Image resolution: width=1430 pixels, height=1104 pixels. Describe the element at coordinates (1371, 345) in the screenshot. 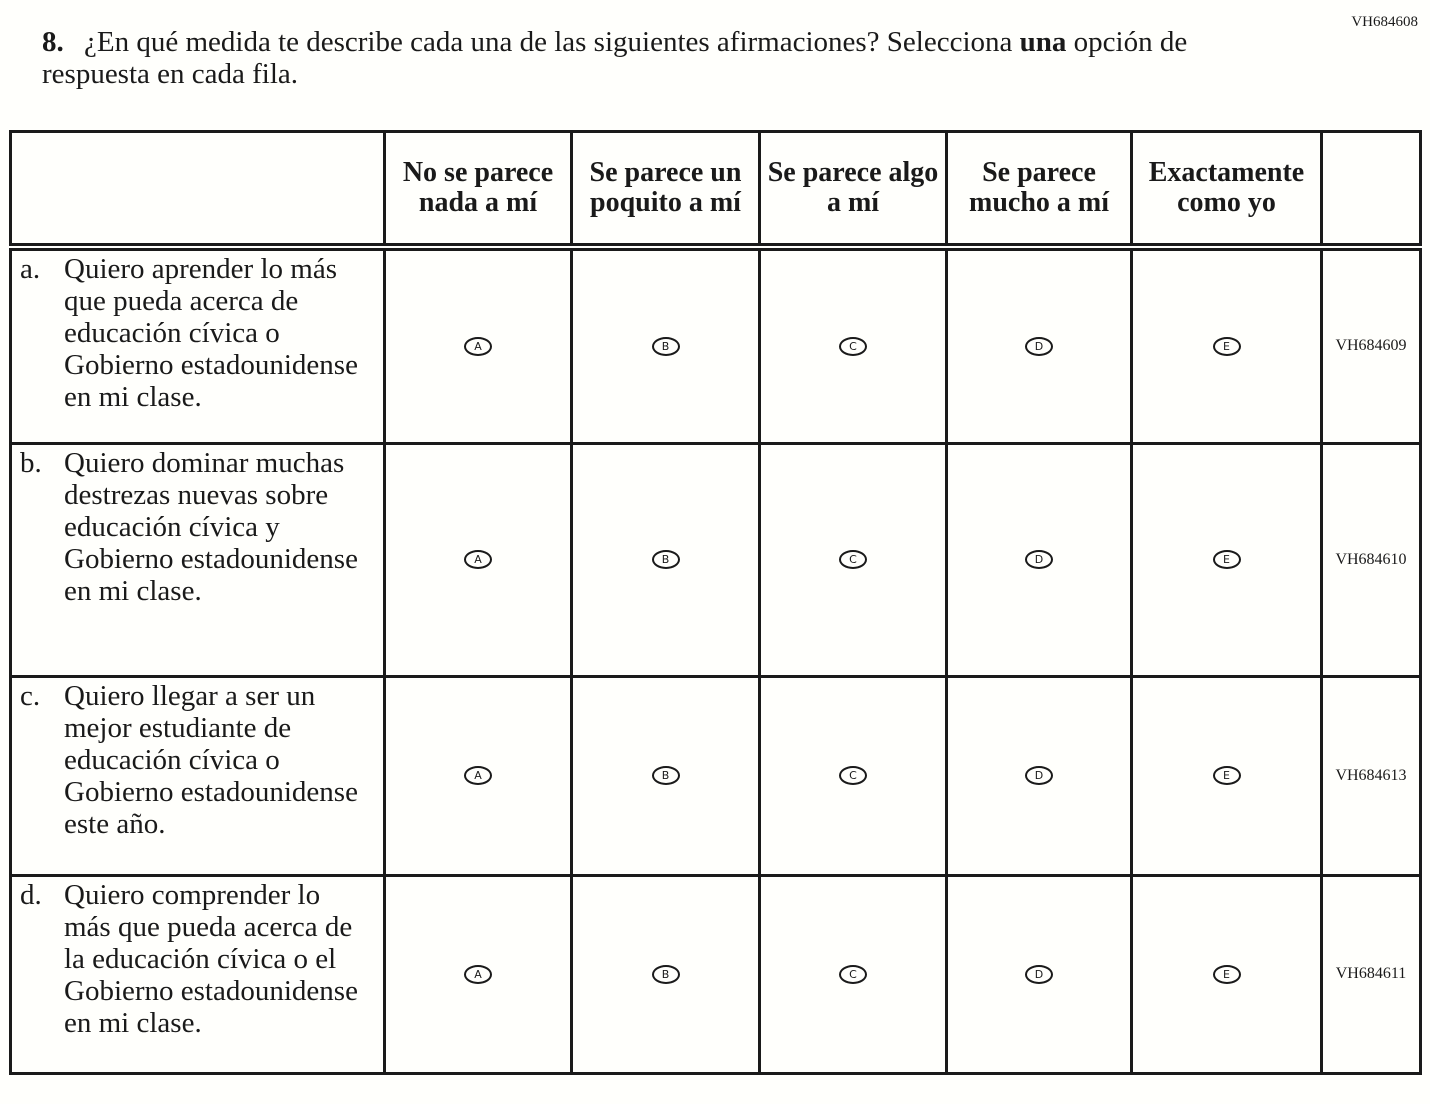

I see `row-item-id: VH684609` at that location.